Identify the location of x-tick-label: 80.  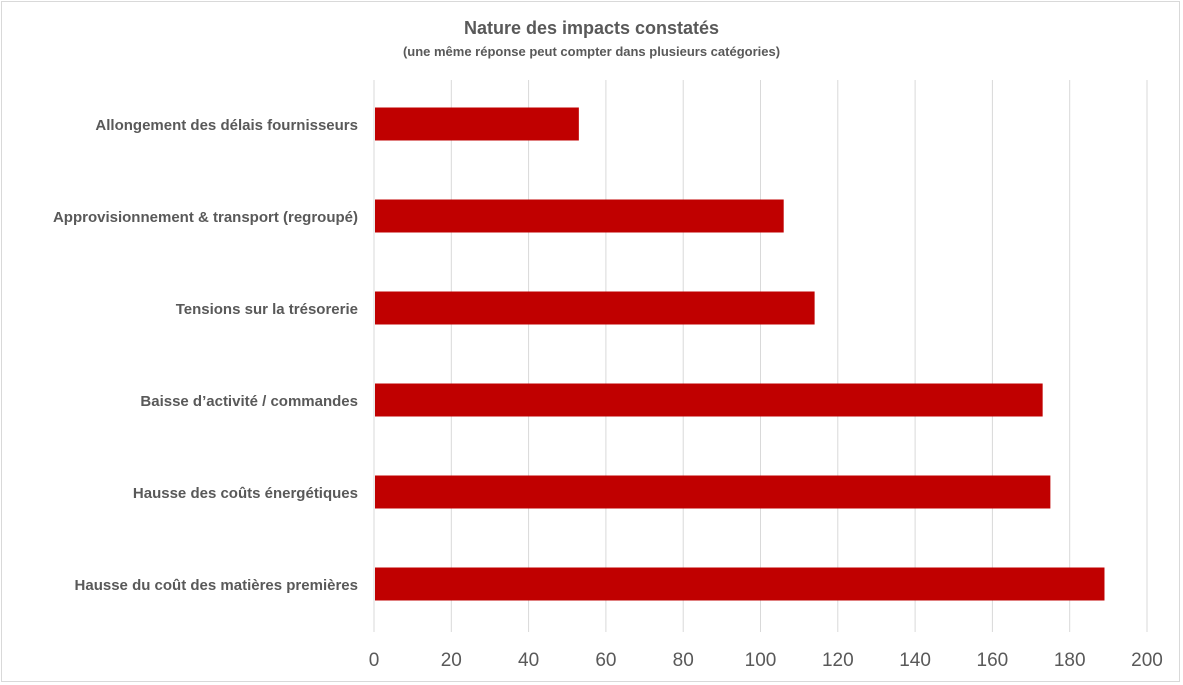
(683, 660).